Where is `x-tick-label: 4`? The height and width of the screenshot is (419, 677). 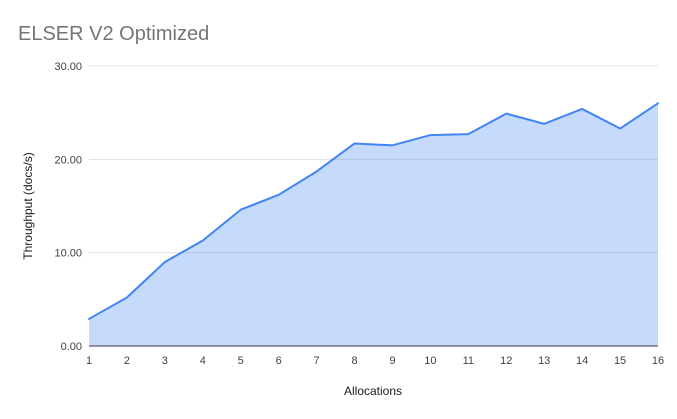
x-tick-label: 4 is located at coordinates (203, 361).